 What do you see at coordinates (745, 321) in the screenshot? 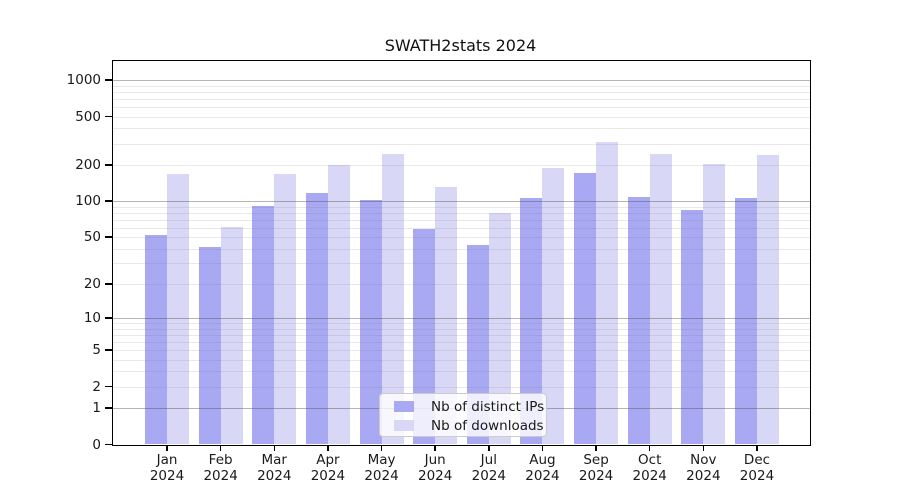
I see `bar-distinct-ips-Dec` at bounding box center [745, 321].